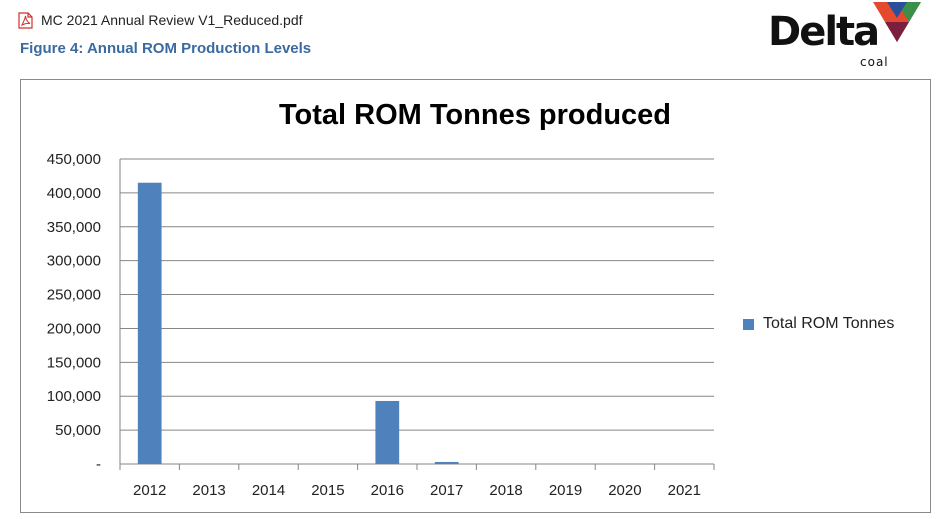  What do you see at coordinates (446, 490) in the screenshot?
I see `x-tick-label: 2017` at bounding box center [446, 490].